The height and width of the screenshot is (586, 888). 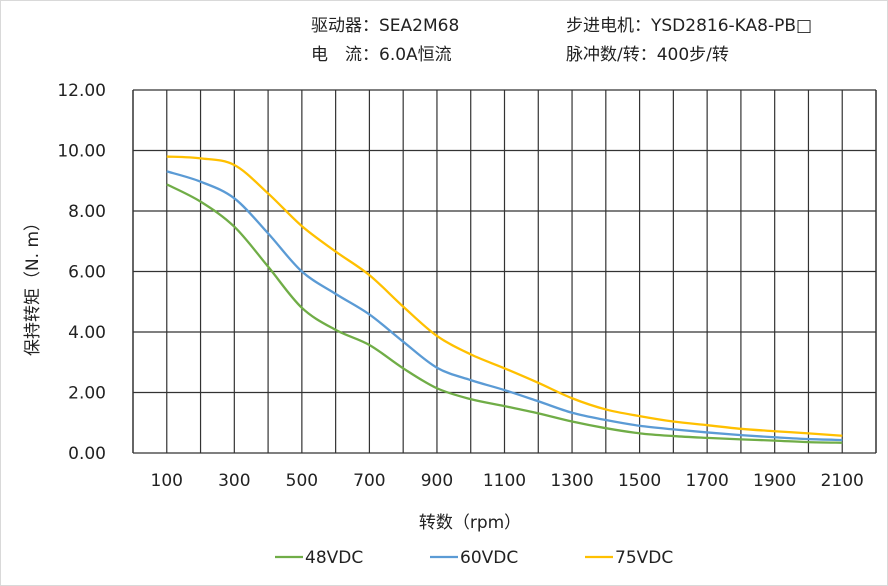 What do you see at coordinates (689, 26) in the screenshot?
I see `motor-label: 步进电机：YSD2816-KA8-PB□` at bounding box center [689, 26].